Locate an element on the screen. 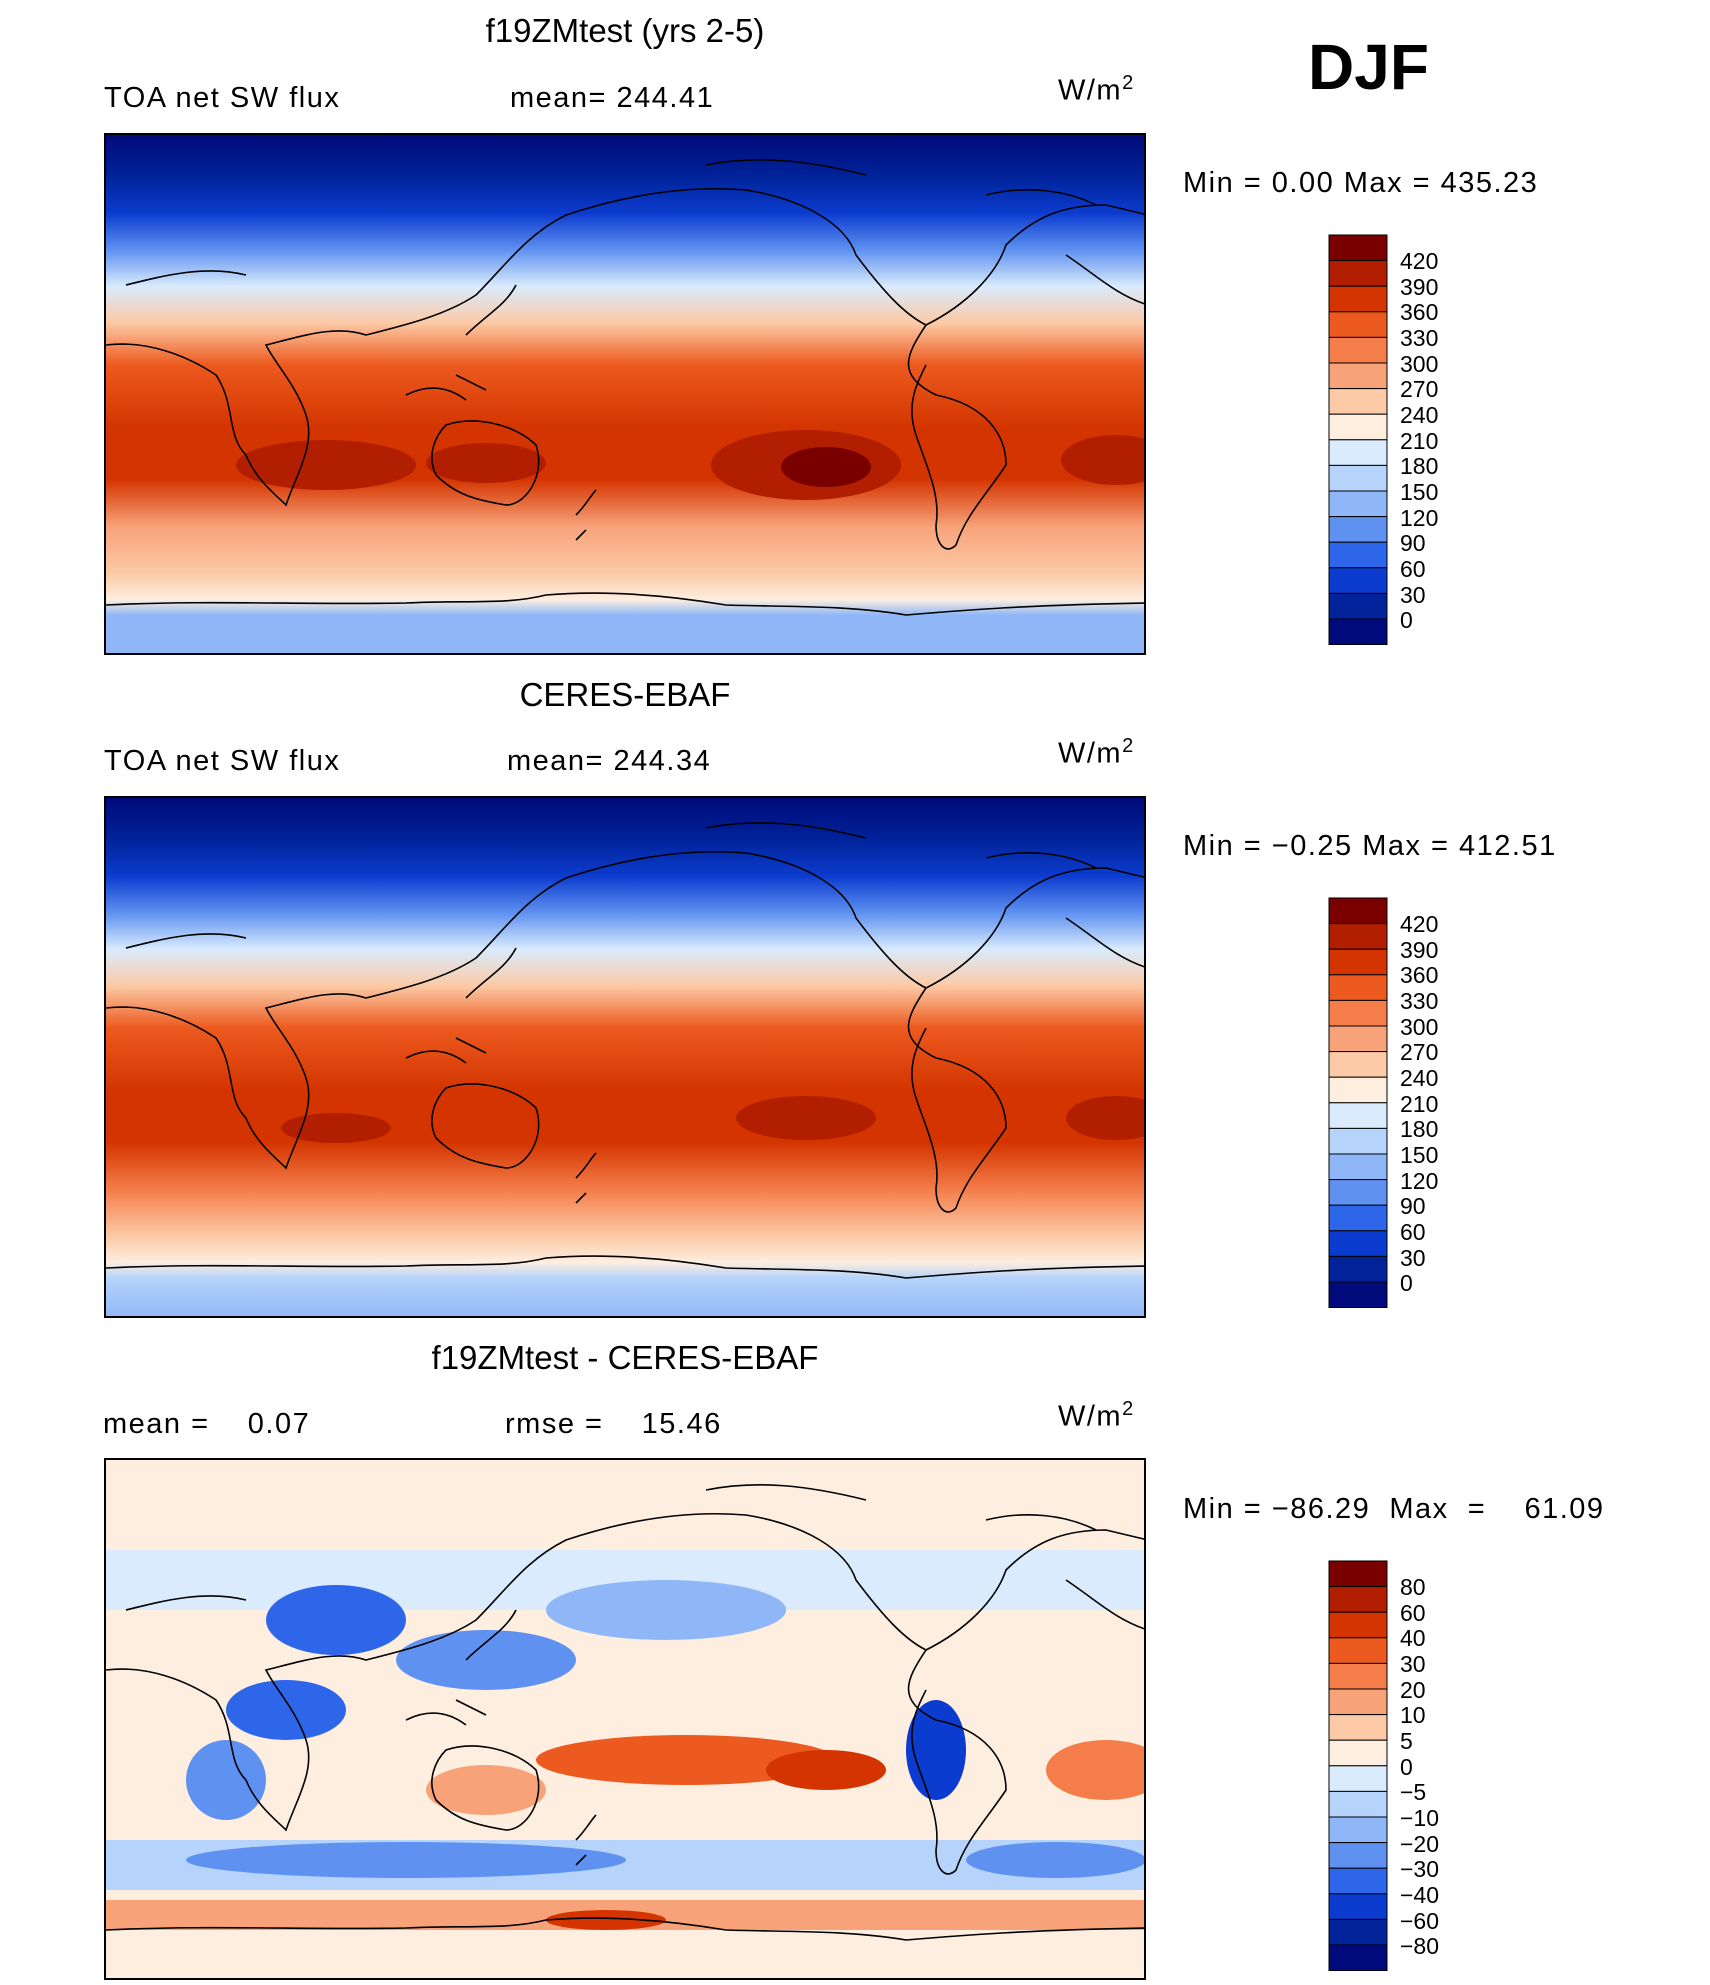 The height and width of the screenshot is (1985, 1710). minmax-label: Min = −0.25 Max = 412.51 is located at coordinates (1370, 846).